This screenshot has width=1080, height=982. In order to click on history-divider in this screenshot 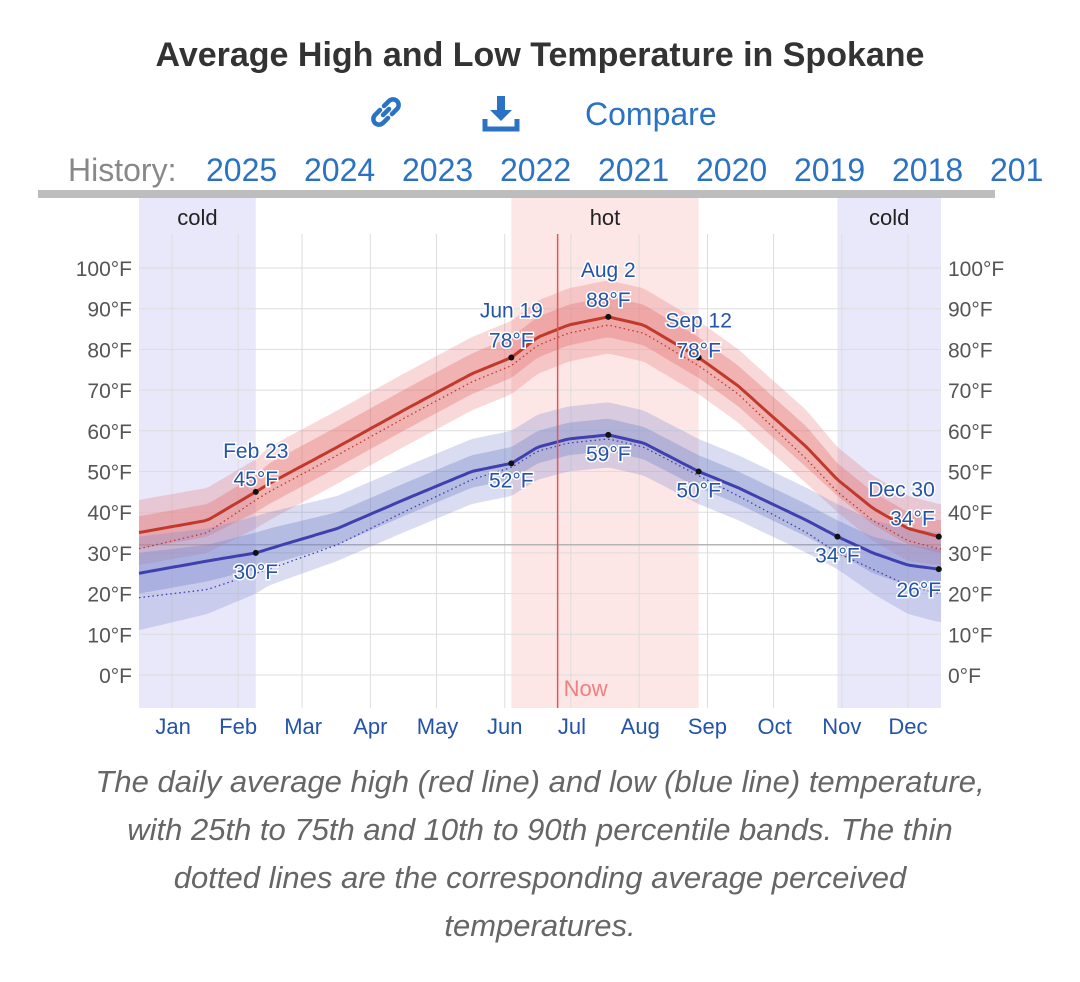, I will do `click(516, 194)`.